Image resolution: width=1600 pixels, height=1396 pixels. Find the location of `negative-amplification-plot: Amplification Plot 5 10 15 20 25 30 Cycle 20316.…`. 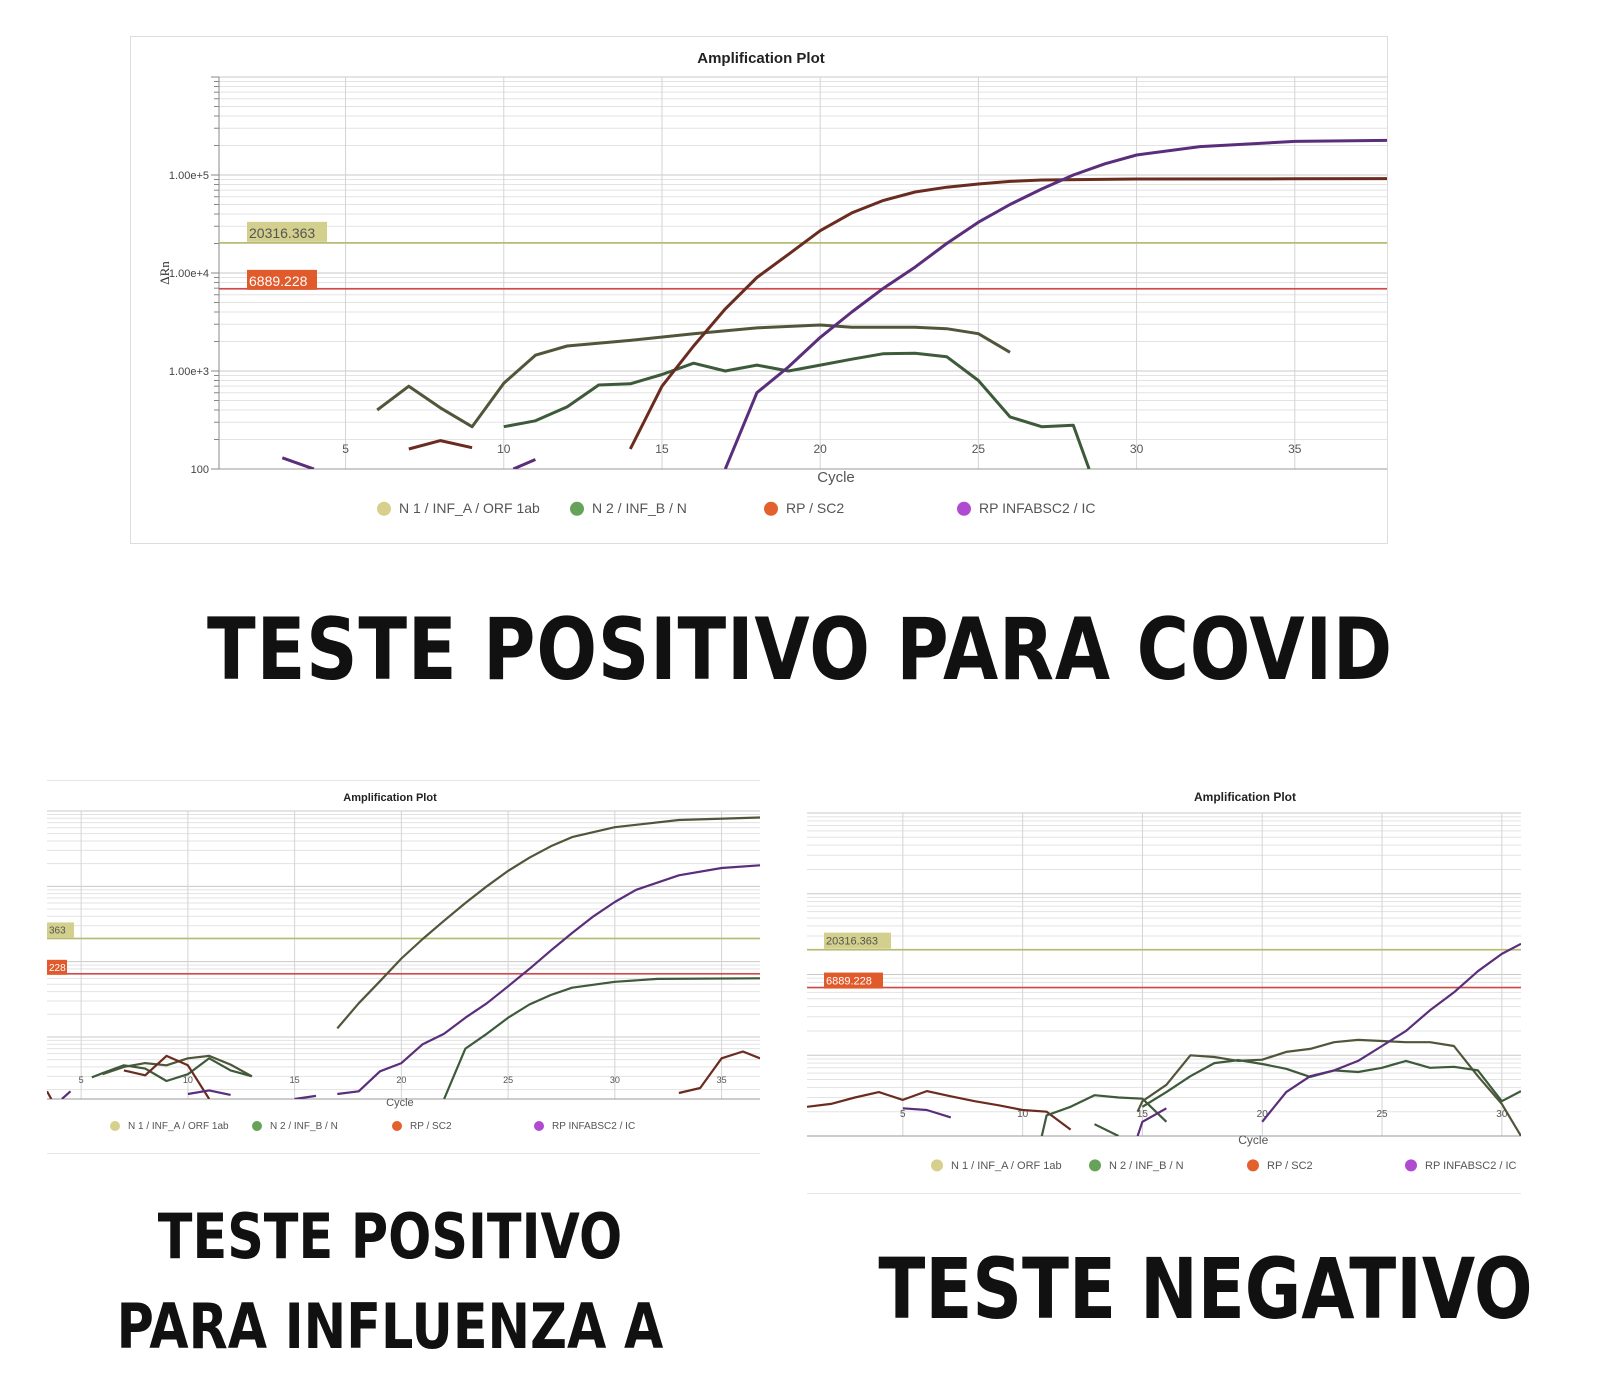

negative-amplification-plot: Amplification Plot 5 10 15 20 25 30 Cycle 20316.… is located at coordinates (1164, 981).